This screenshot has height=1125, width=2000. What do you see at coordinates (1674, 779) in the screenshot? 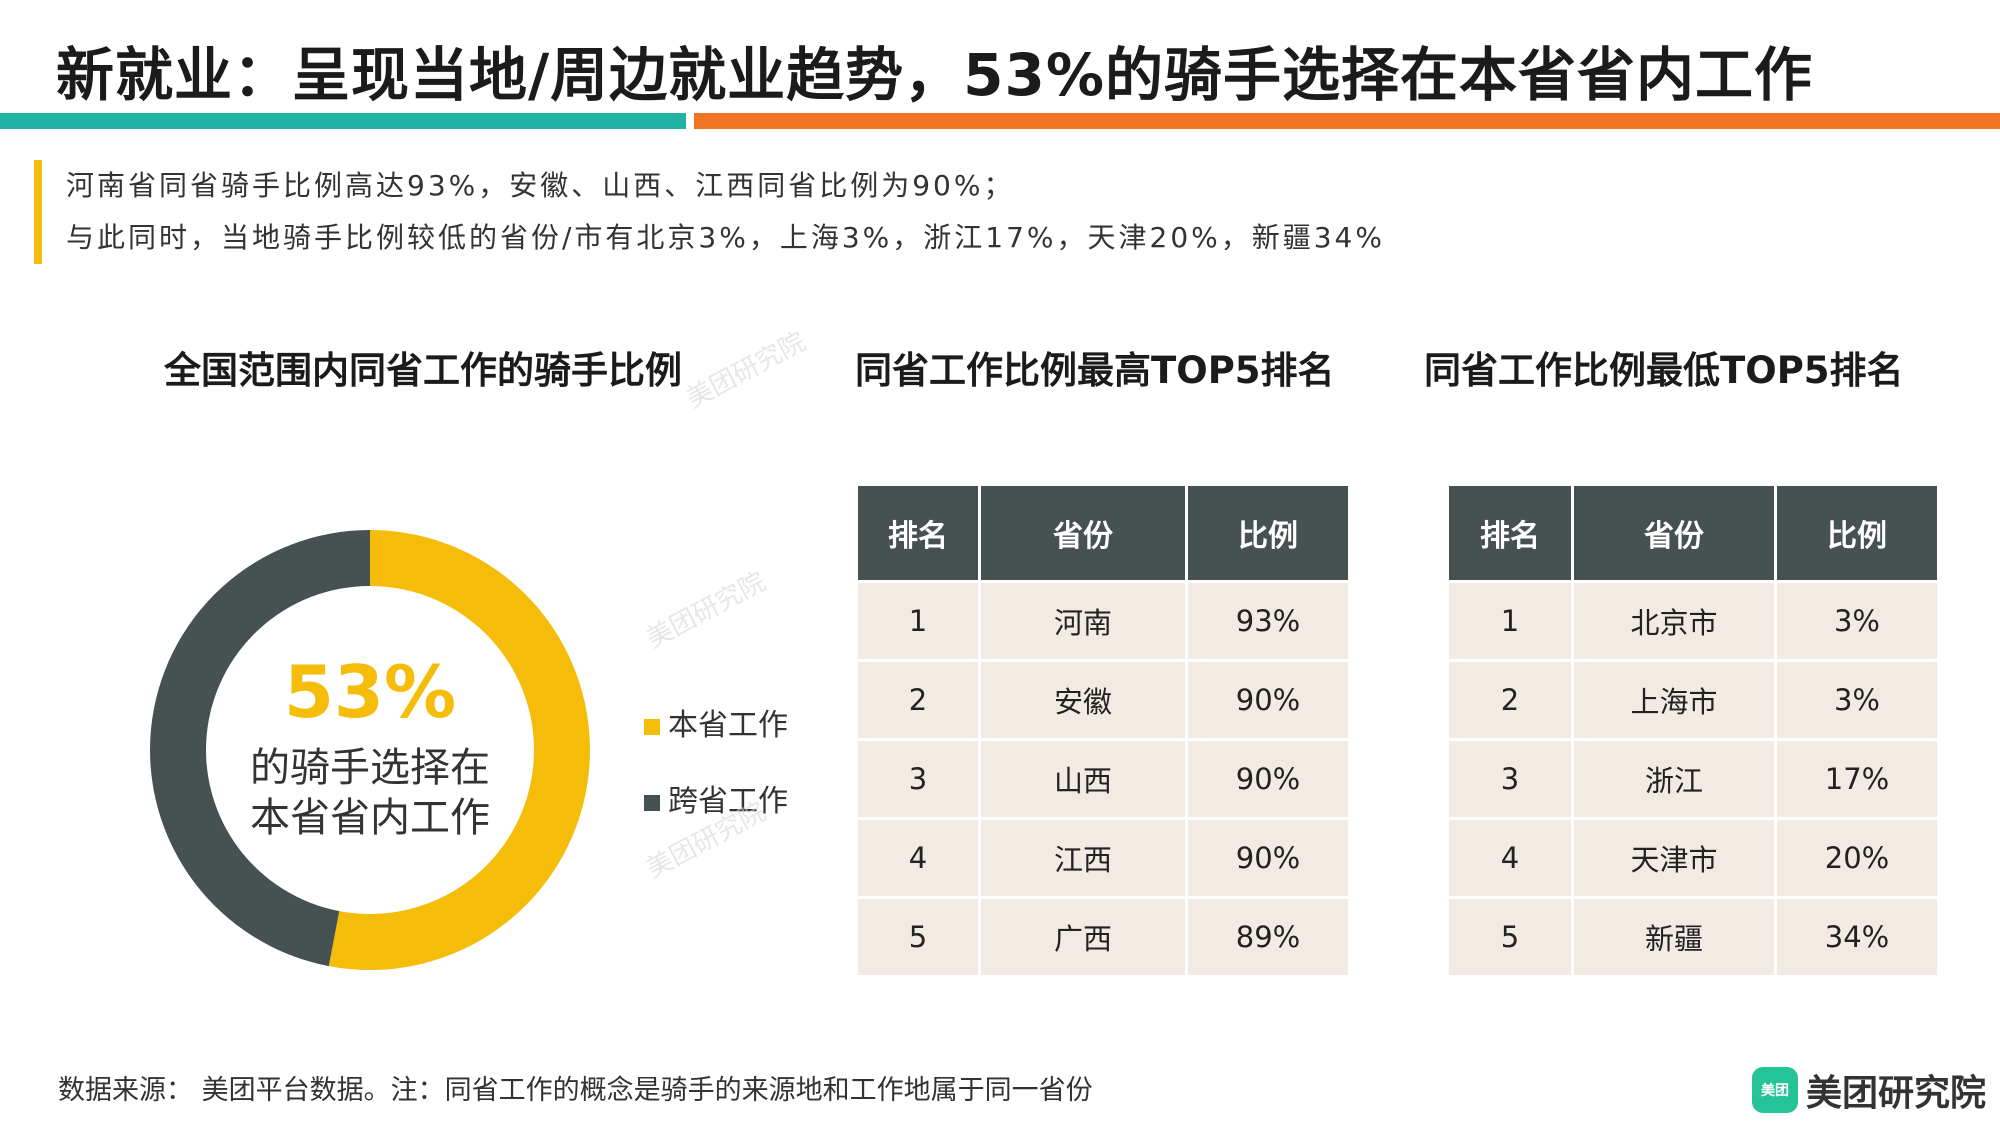
I see `table-cell: 浙江` at bounding box center [1674, 779].